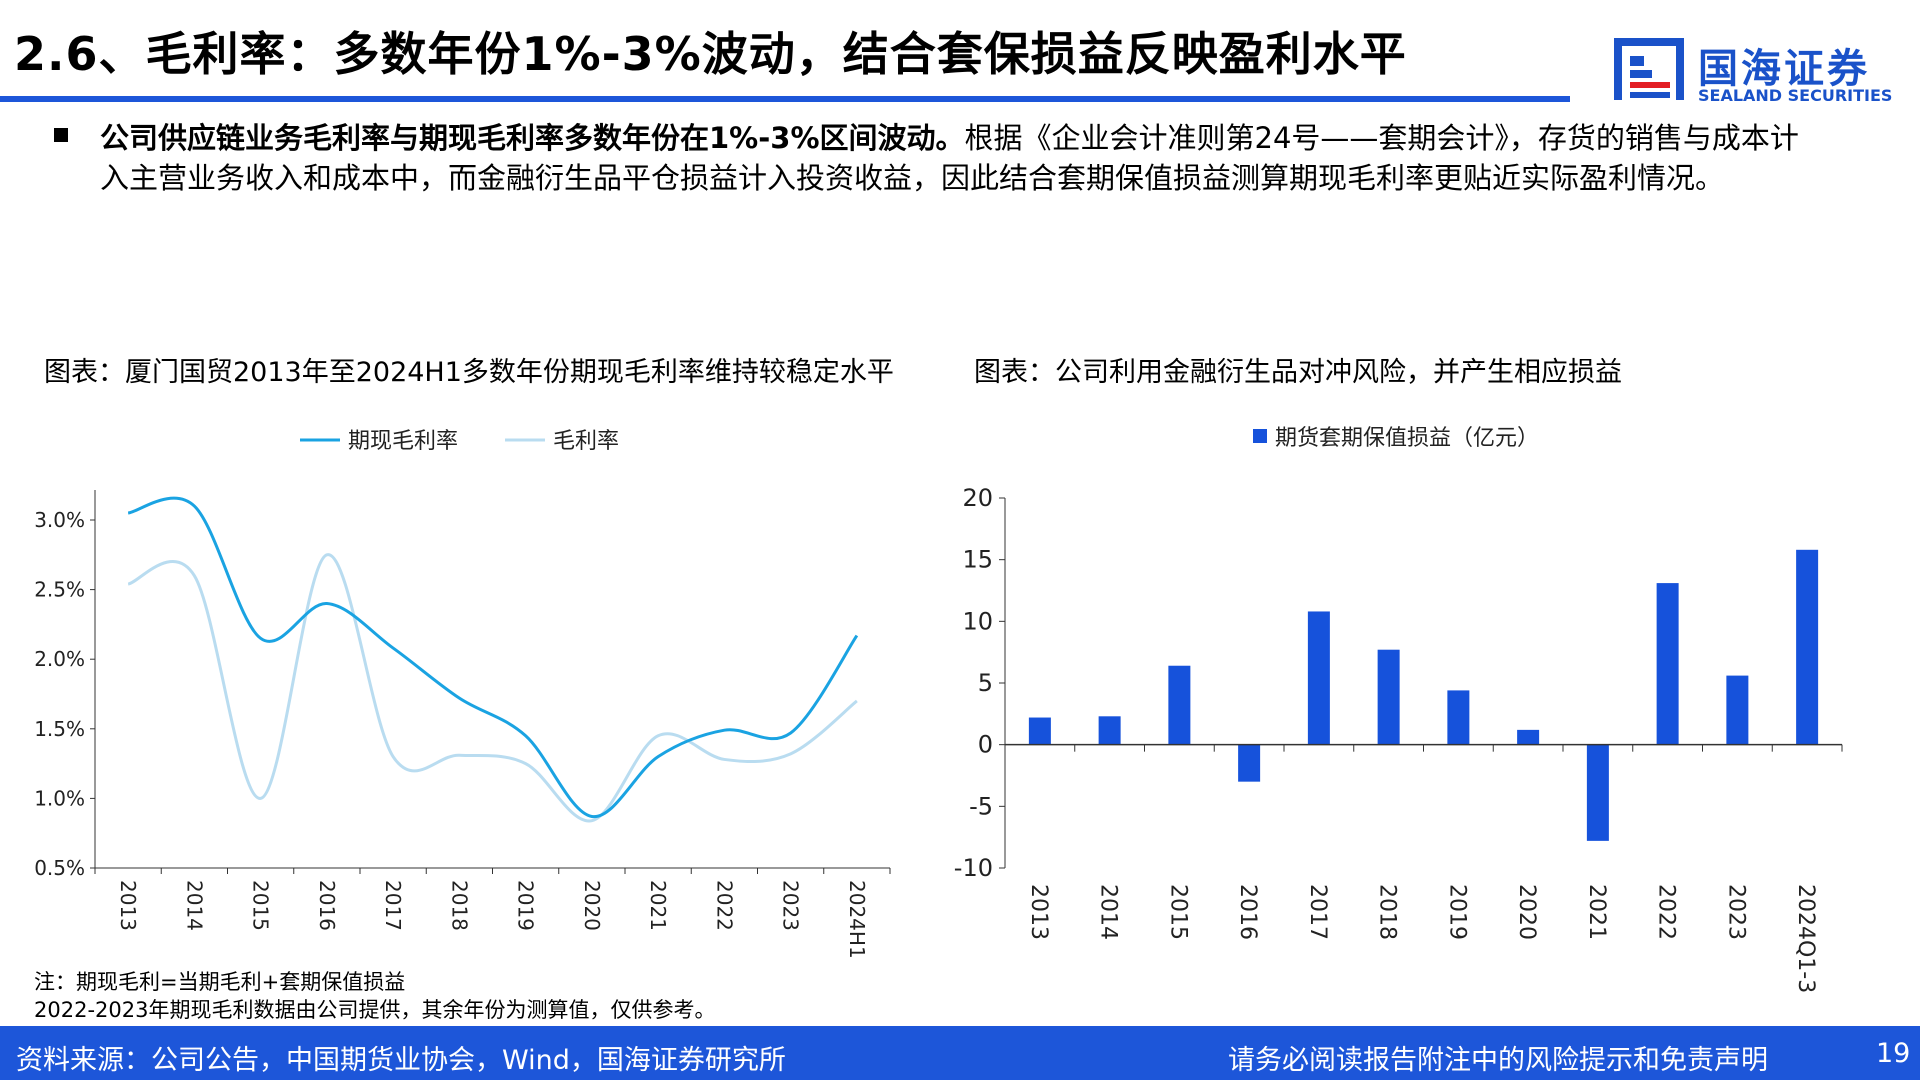 This screenshot has width=1920, height=1080. Describe the element at coordinates (403, 441) in the screenshot. I see `legend-label-0: 期现毛利率` at that location.